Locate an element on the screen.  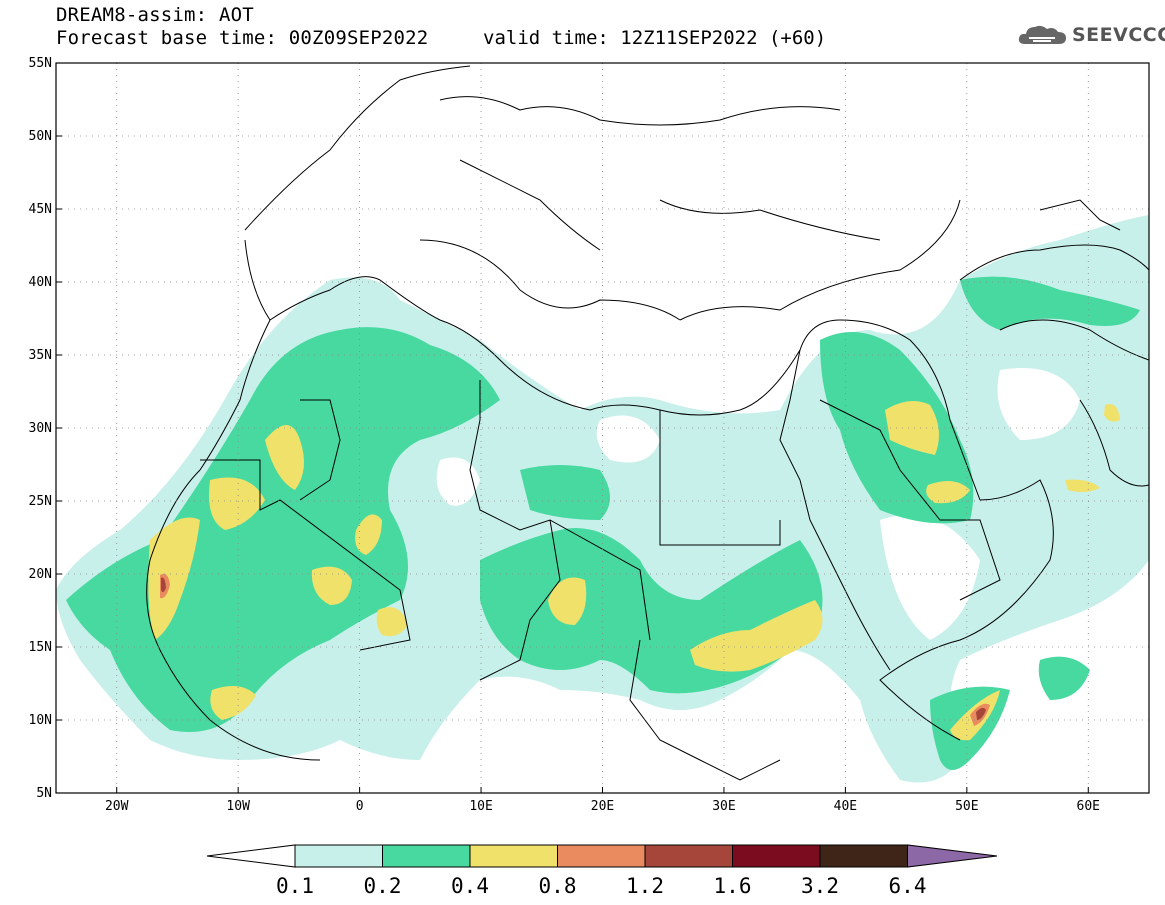
map-title: DREAM8-assim: AOT is located at coordinates (155, 15).